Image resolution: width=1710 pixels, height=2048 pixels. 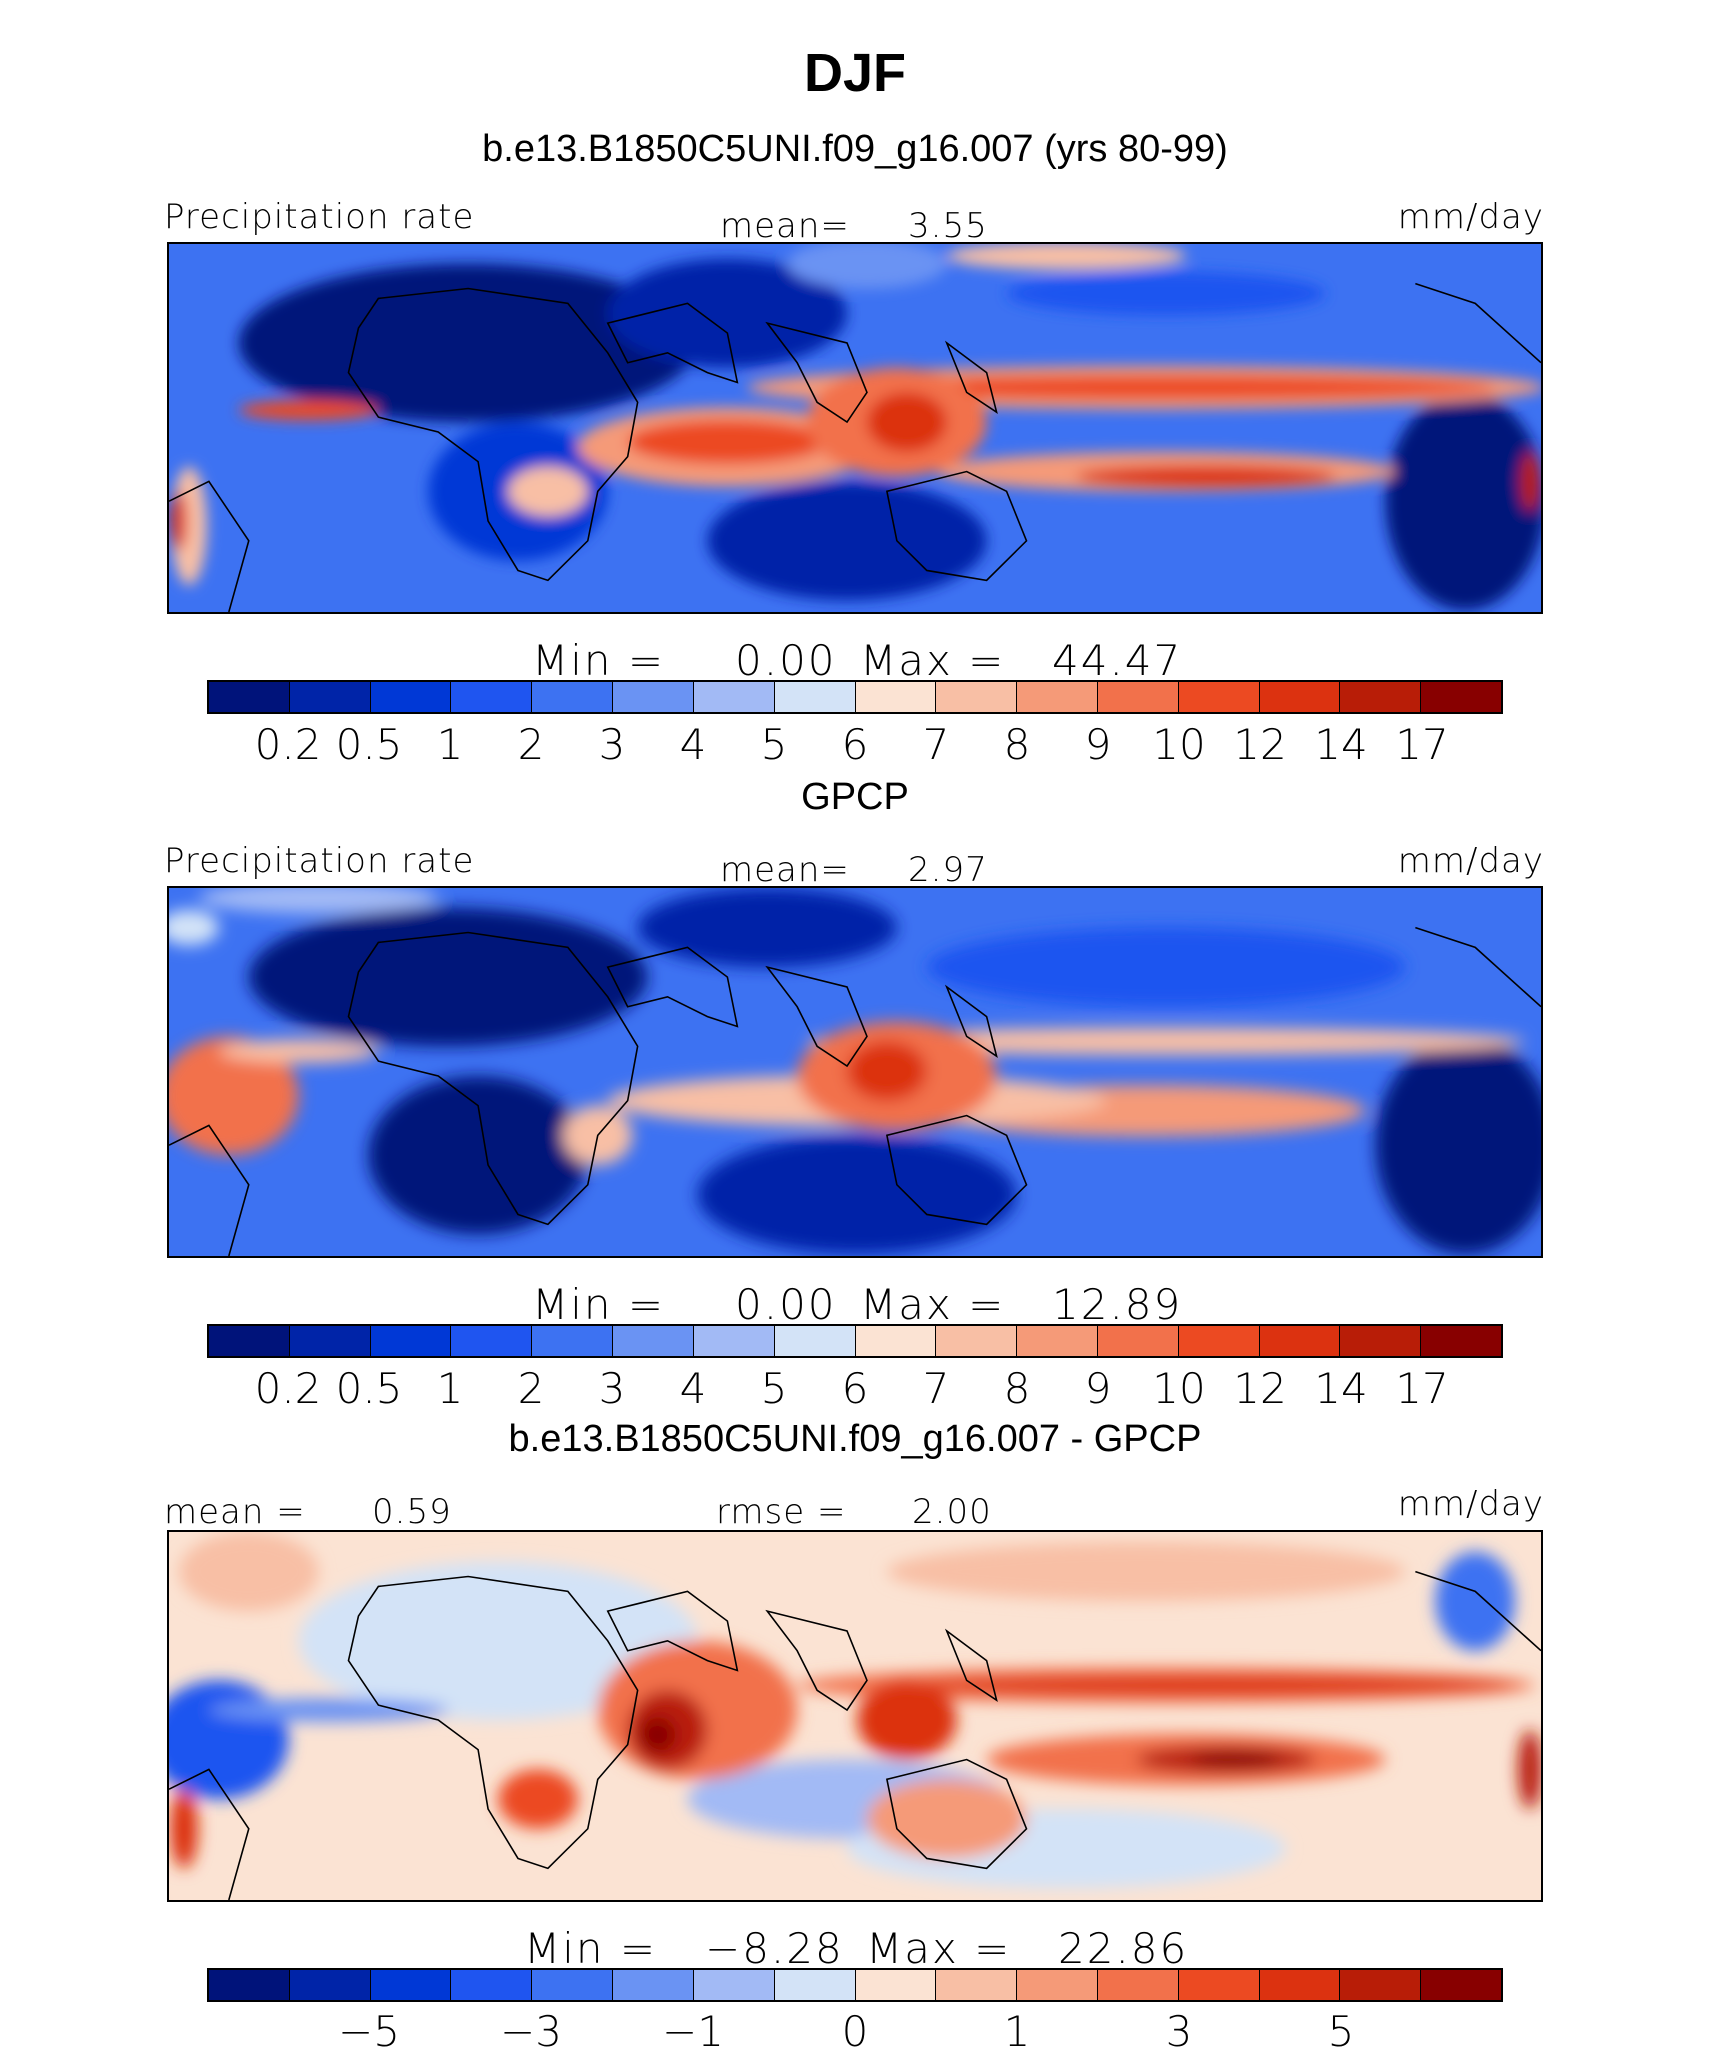 I want to click on panel-1-units: mm/day, so click(x=1470, y=217).